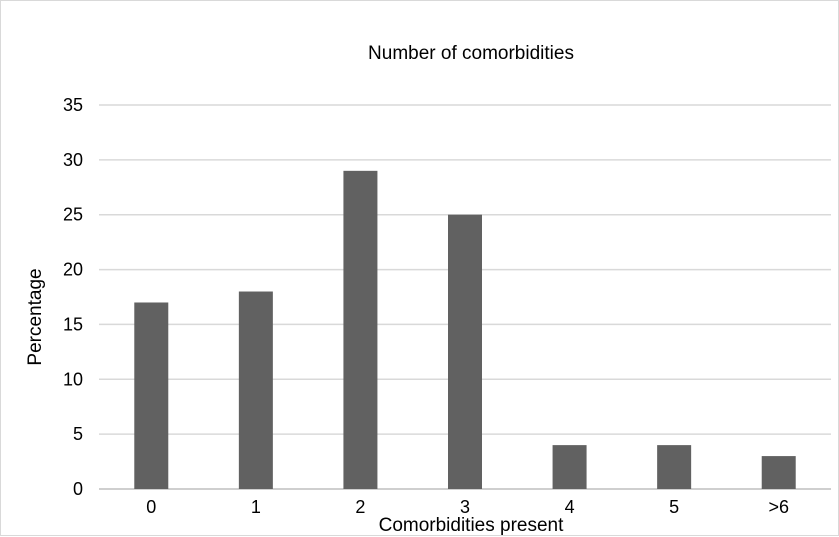 Image resolution: width=839 pixels, height=537 pixels. Describe the element at coordinates (78, 489) in the screenshot. I see `y-tick-label: 0` at that location.